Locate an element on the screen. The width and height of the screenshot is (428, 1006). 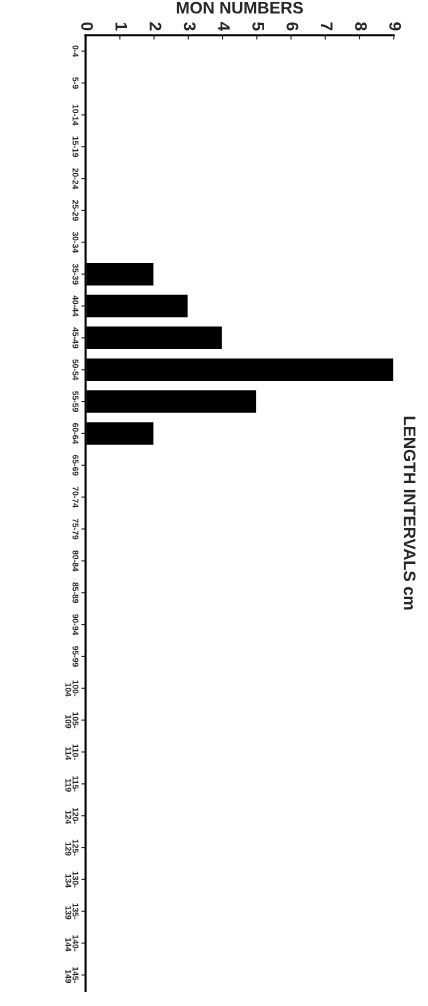
y-tick-label: 25-29 is located at coordinates (75, 210).